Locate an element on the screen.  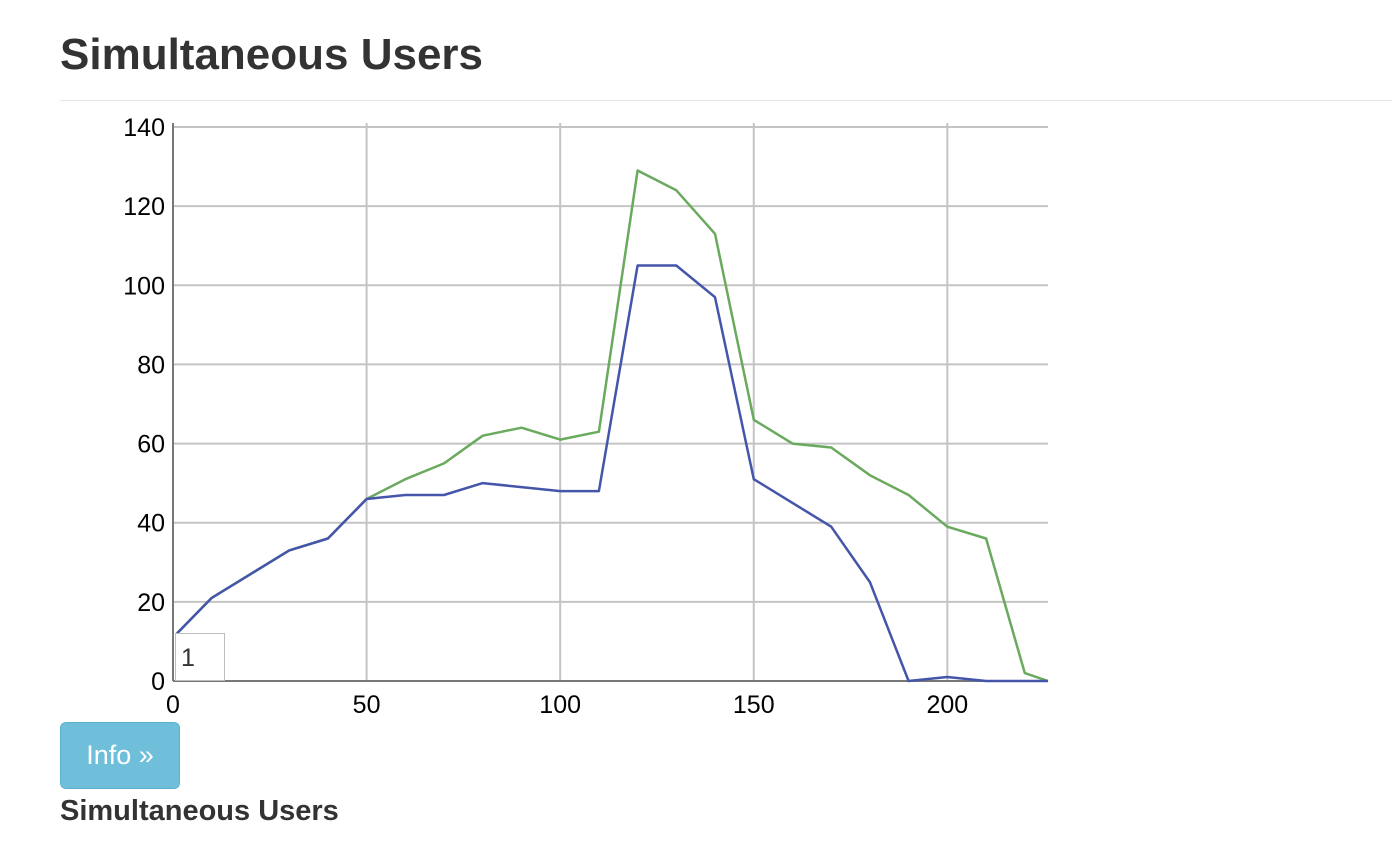
x-tick-label-50: 50 is located at coordinates (367, 705).